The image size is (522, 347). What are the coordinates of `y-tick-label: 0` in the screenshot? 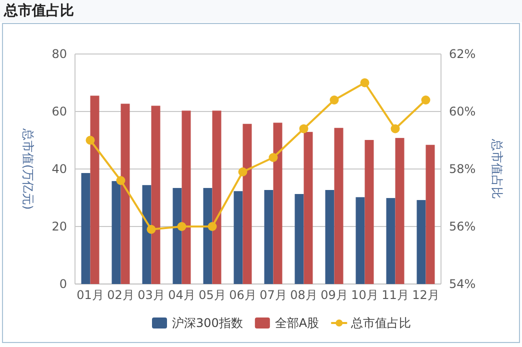 It's located at (63, 284).